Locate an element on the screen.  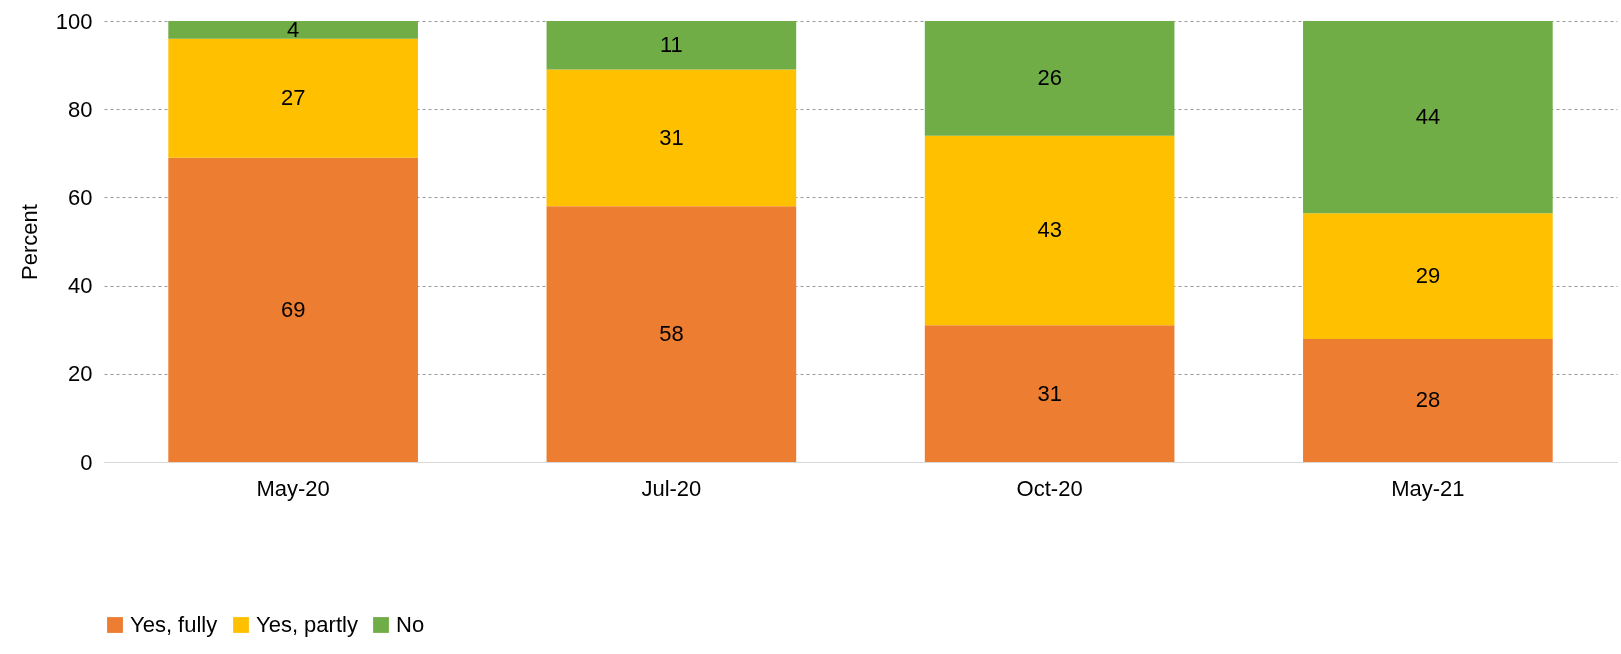
data-label: 27 is located at coordinates (293, 98).